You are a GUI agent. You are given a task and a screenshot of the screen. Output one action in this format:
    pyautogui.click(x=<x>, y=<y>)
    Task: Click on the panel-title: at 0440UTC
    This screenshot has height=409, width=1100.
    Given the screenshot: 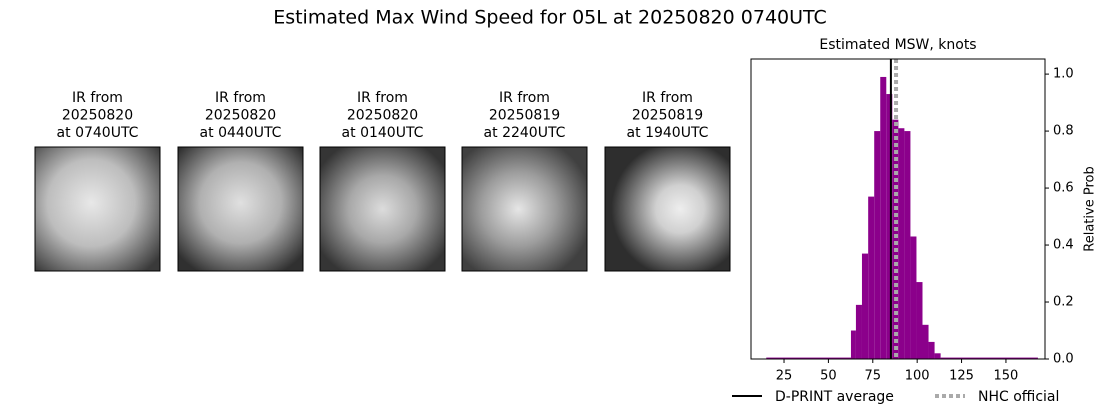 What is the action you would take?
    pyautogui.click(x=241, y=133)
    